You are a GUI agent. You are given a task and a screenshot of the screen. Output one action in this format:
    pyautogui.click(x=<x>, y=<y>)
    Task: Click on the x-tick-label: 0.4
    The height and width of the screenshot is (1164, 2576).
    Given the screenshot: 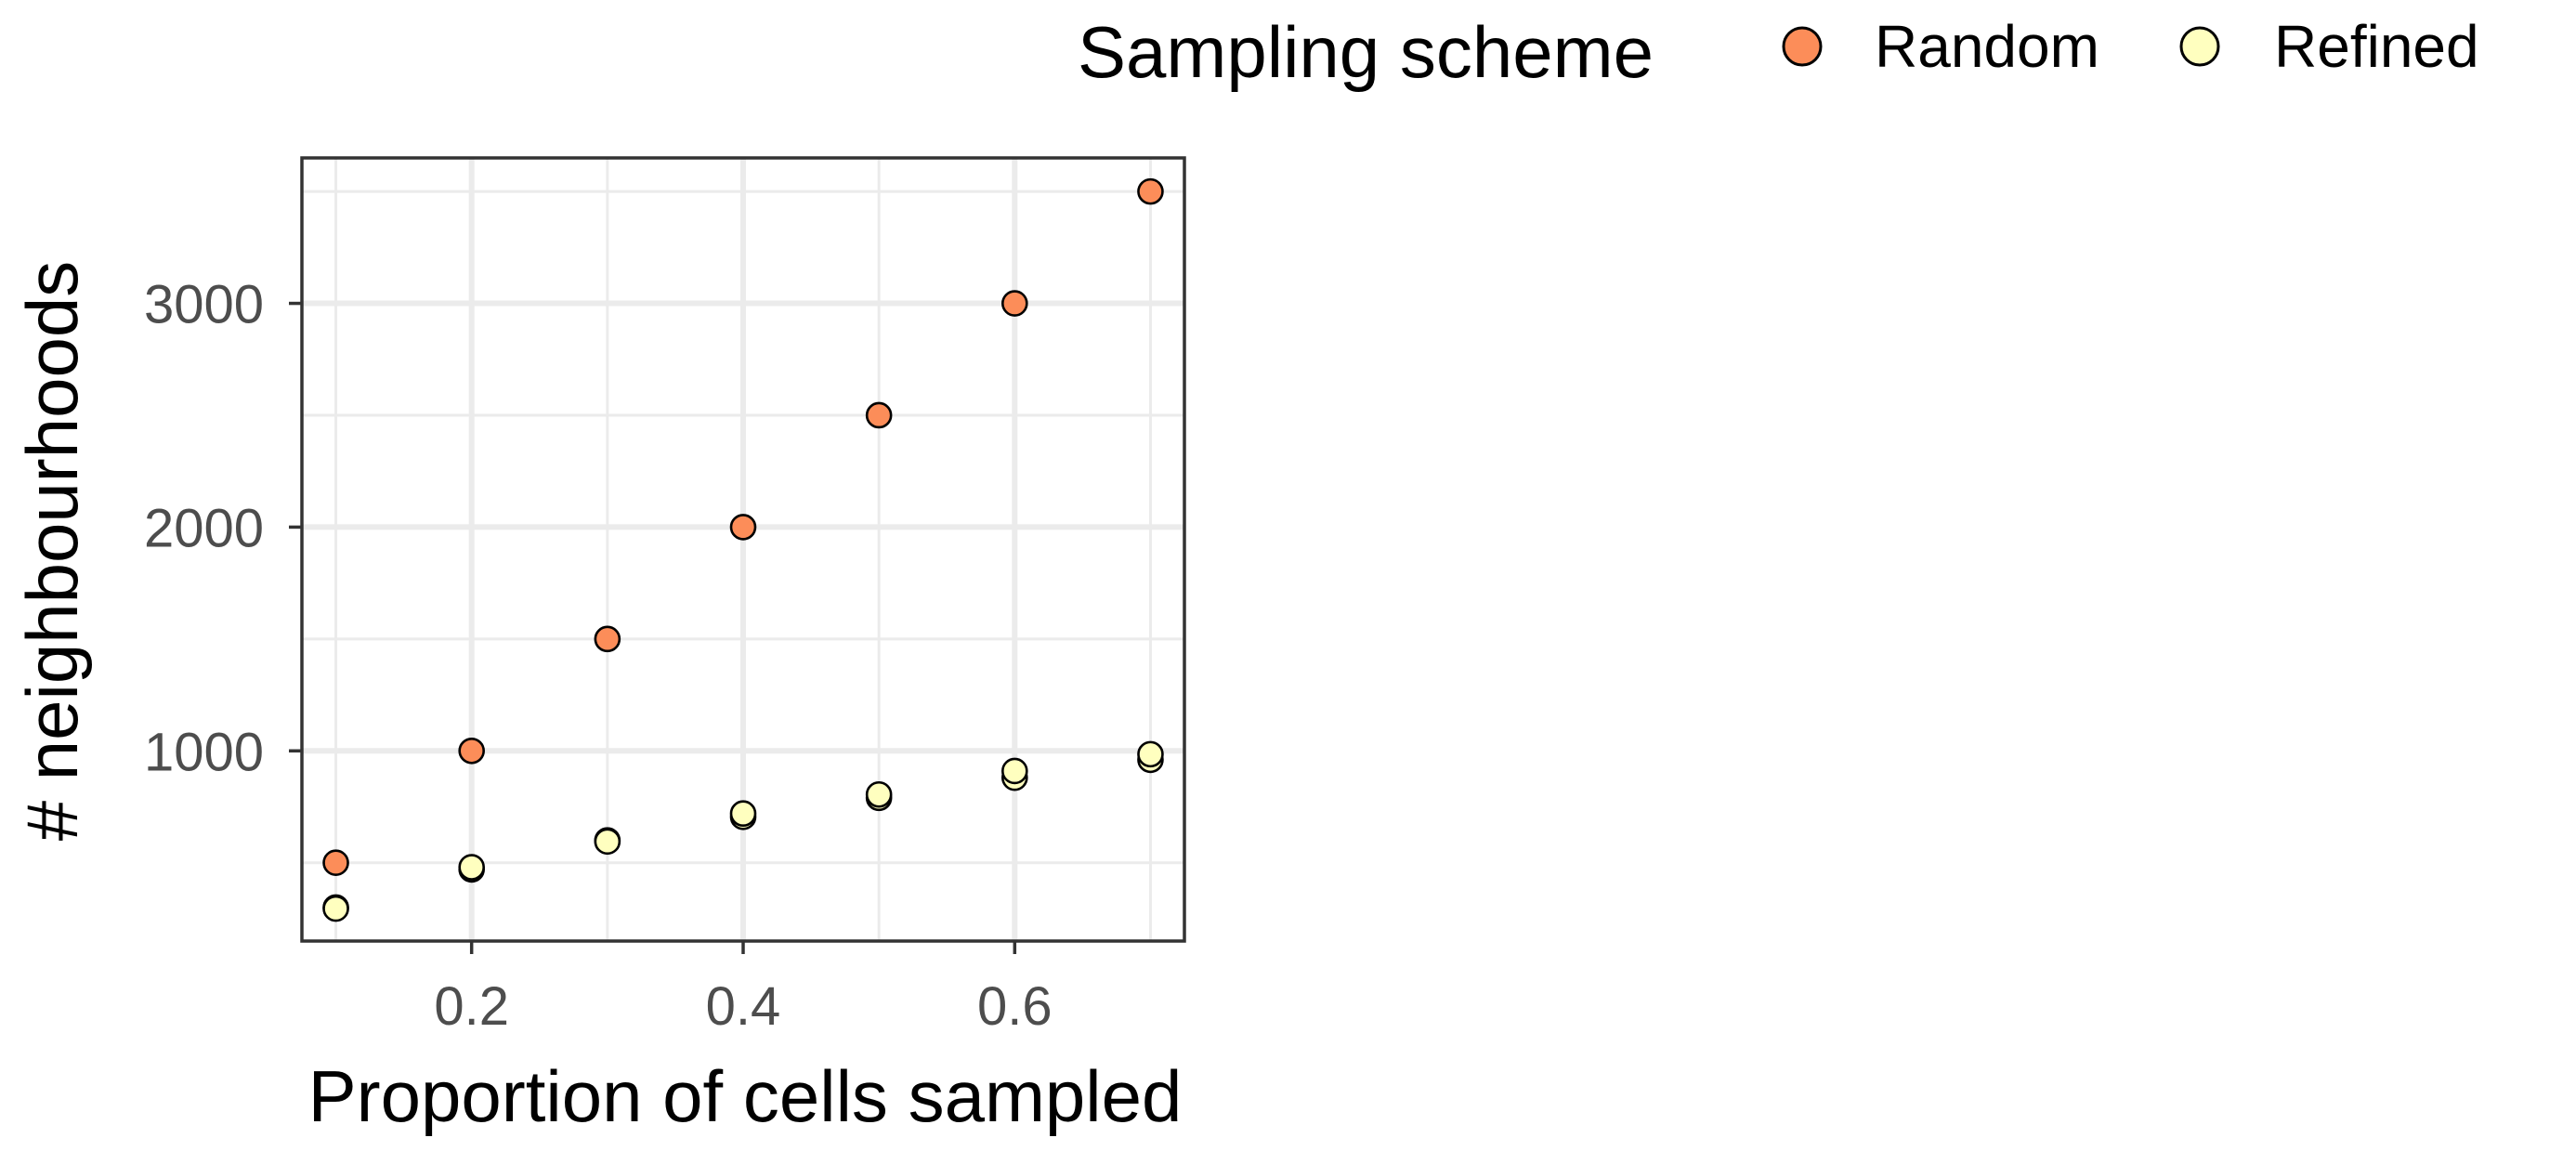 What is the action you would take?
    pyautogui.click(x=743, y=1007)
    